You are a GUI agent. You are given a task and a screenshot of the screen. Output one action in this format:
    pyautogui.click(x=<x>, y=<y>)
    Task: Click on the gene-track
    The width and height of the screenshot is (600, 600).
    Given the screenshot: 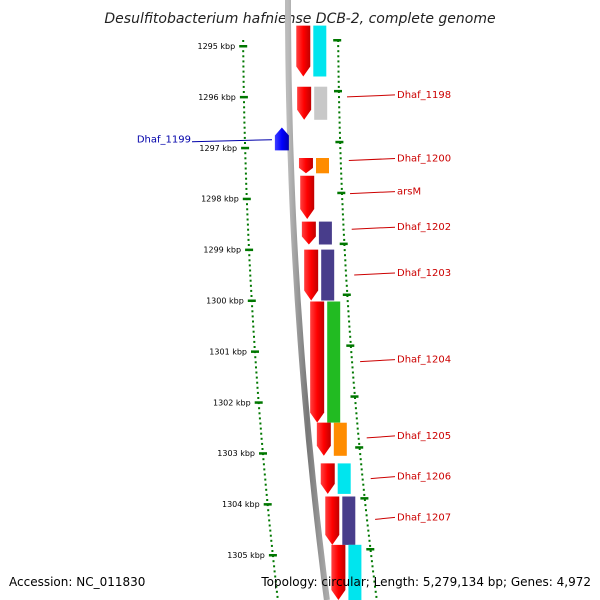 What is the action you would take?
    pyautogui.click(x=310, y=312)
    